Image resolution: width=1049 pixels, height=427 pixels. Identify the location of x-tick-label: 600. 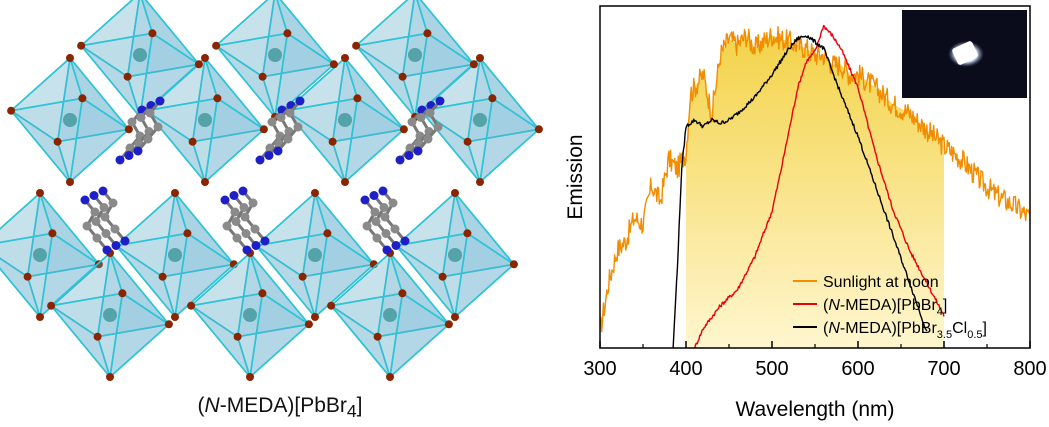
(857, 369).